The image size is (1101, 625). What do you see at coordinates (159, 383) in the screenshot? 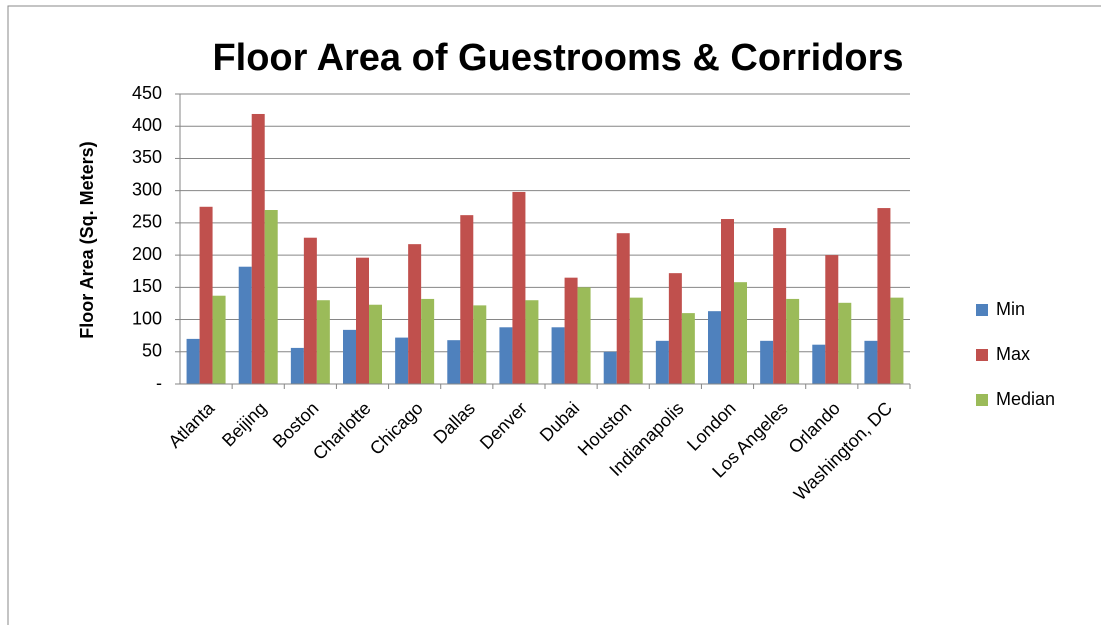
I see `y-tick-label: -` at bounding box center [159, 383].